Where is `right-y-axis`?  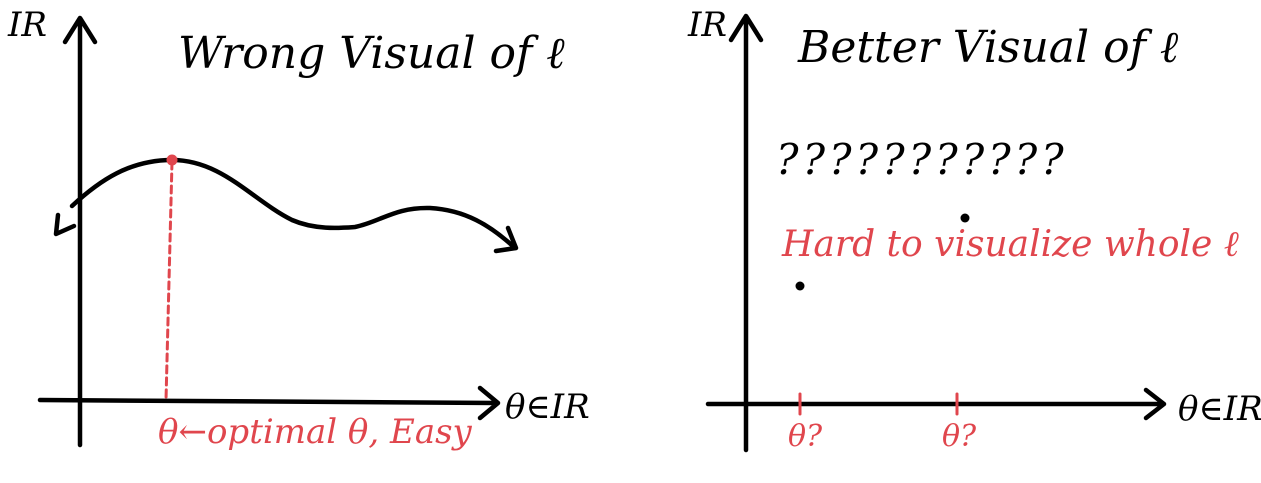
right-y-axis is located at coordinates (746, 233).